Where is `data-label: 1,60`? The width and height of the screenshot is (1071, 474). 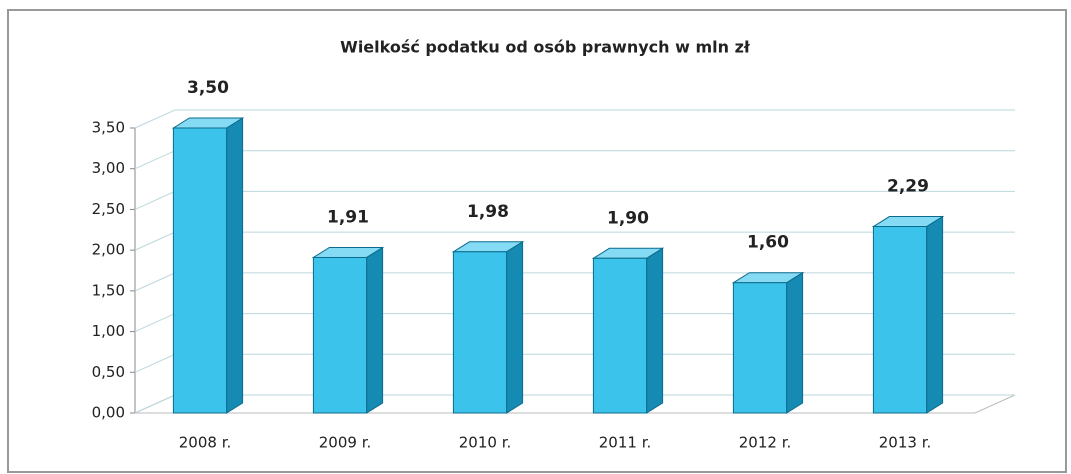
data-label: 1,60 is located at coordinates (768, 243).